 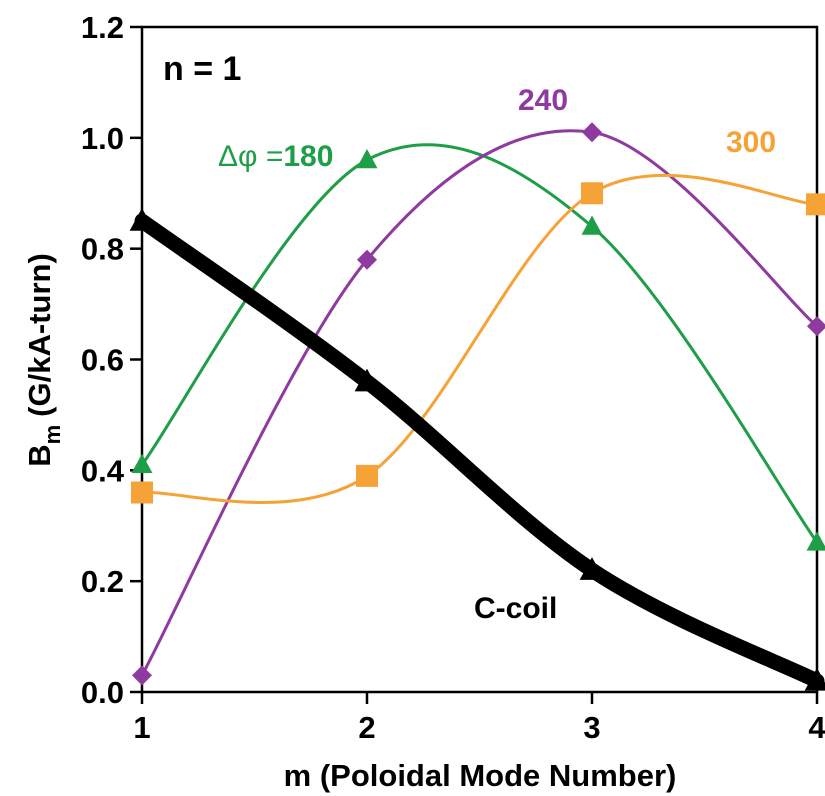 What do you see at coordinates (543, 100) in the screenshot?
I see `label-240: 240` at bounding box center [543, 100].